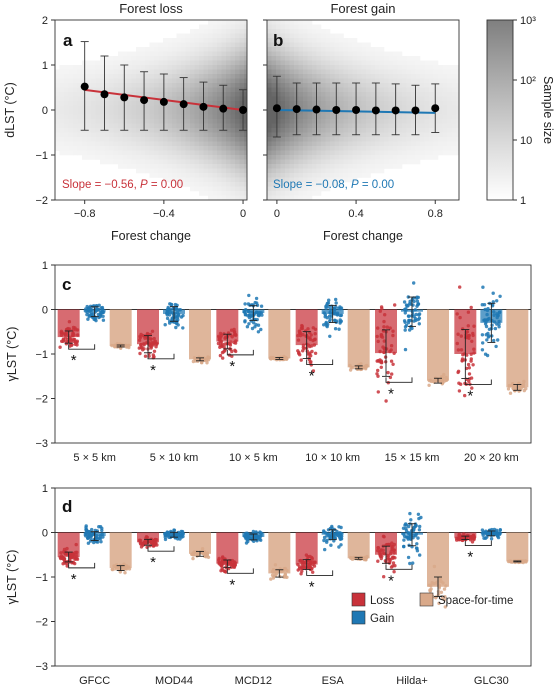 The height and width of the screenshot is (685, 555). Describe the element at coordinates (382, 619) in the screenshot. I see `legend-label: Gain` at that location.